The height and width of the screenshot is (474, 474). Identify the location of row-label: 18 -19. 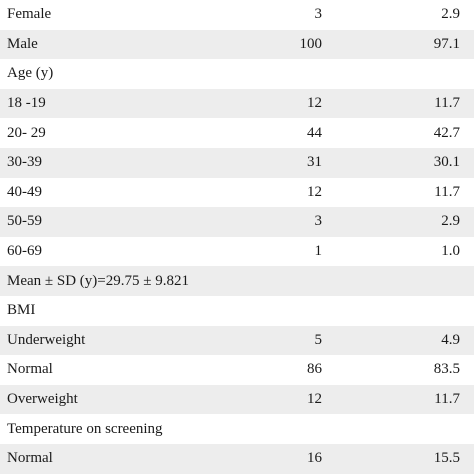
(26, 103).